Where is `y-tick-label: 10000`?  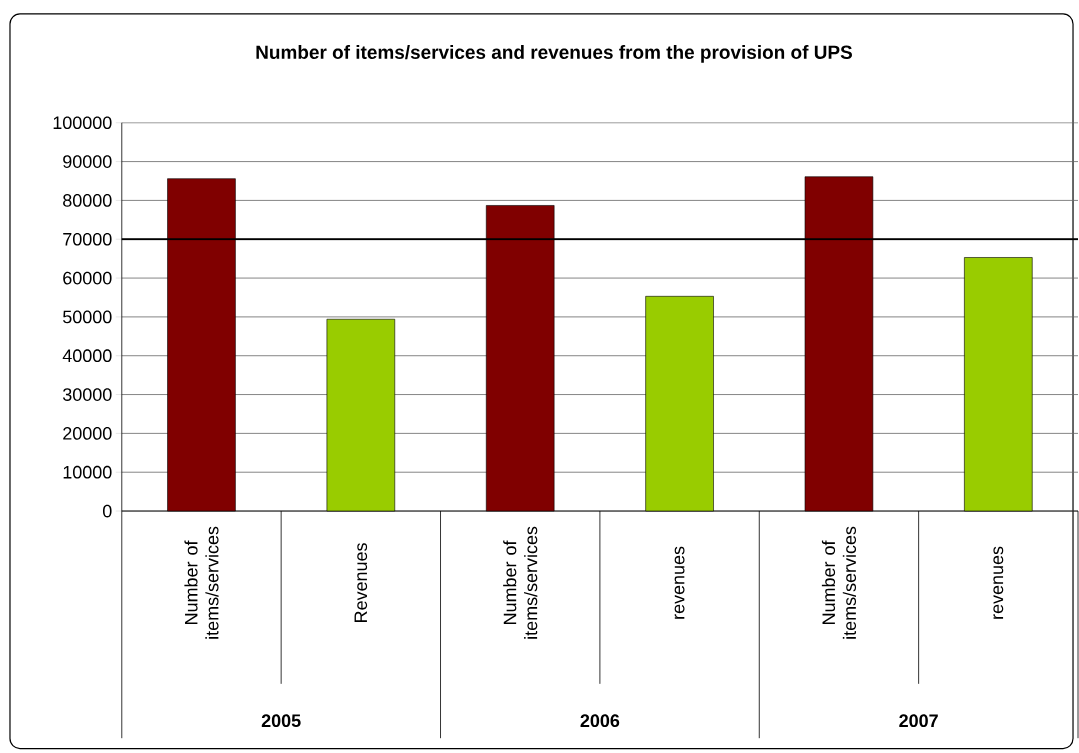
y-tick-label: 10000 is located at coordinates (87, 472).